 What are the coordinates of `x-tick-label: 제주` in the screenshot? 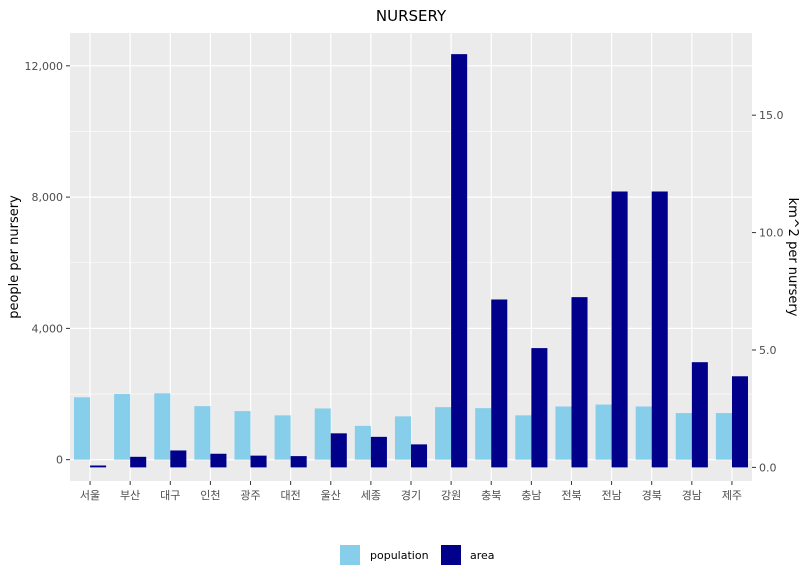 It's located at (732, 495).